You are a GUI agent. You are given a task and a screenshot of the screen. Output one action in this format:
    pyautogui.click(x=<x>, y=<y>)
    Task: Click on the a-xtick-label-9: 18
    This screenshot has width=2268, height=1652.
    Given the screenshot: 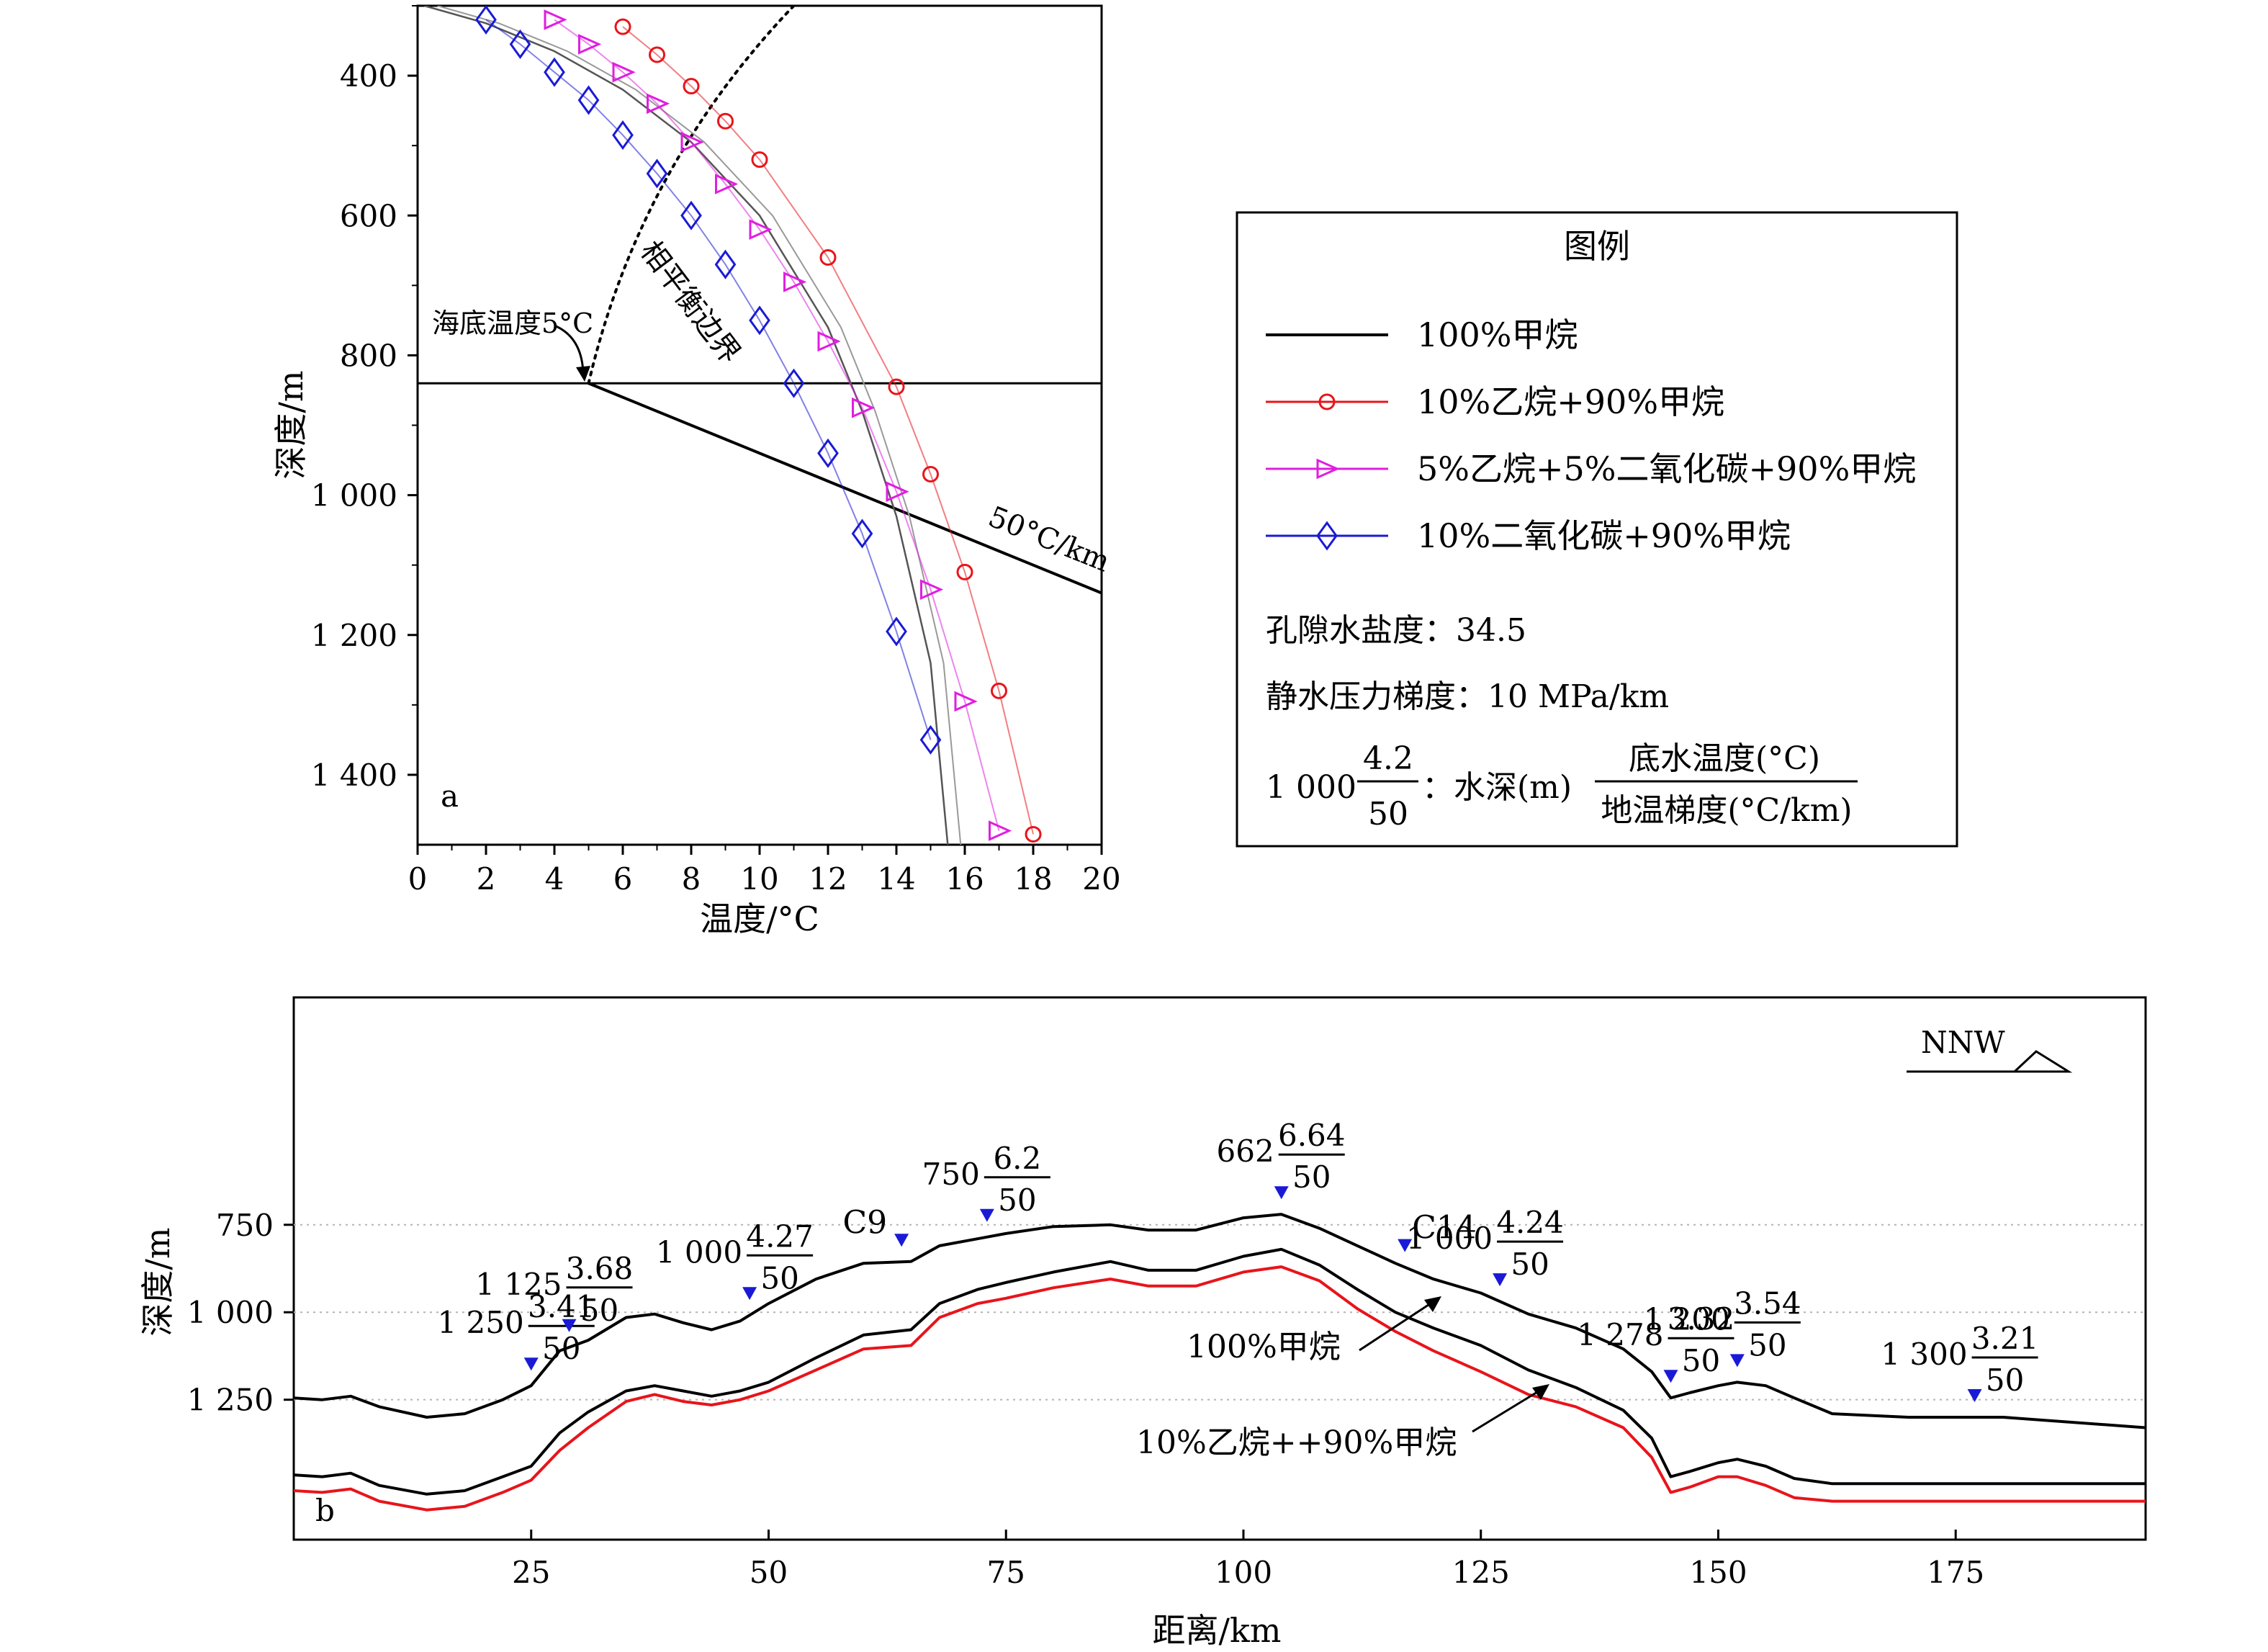 What is the action you would take?
    pyautogui.click(x=1033, y=879)
    